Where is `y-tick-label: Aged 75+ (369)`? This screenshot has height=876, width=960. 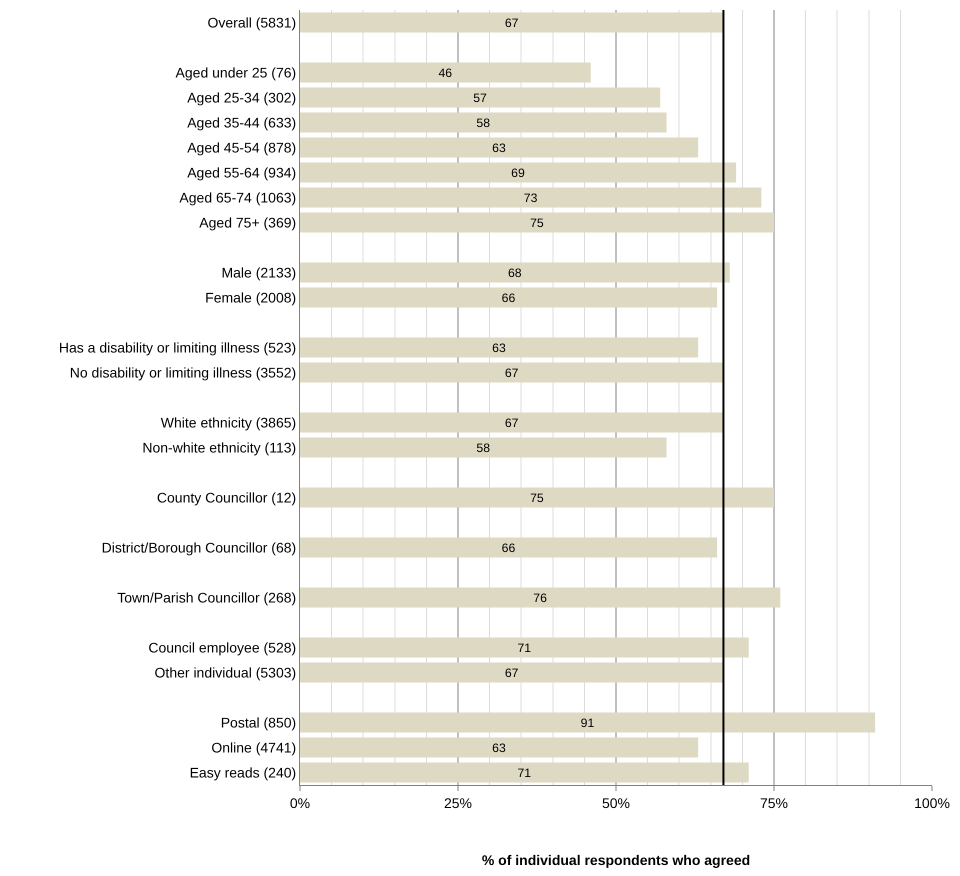 y-tick-label: Aged 75+ (369) is located at coordinates (247, 222).